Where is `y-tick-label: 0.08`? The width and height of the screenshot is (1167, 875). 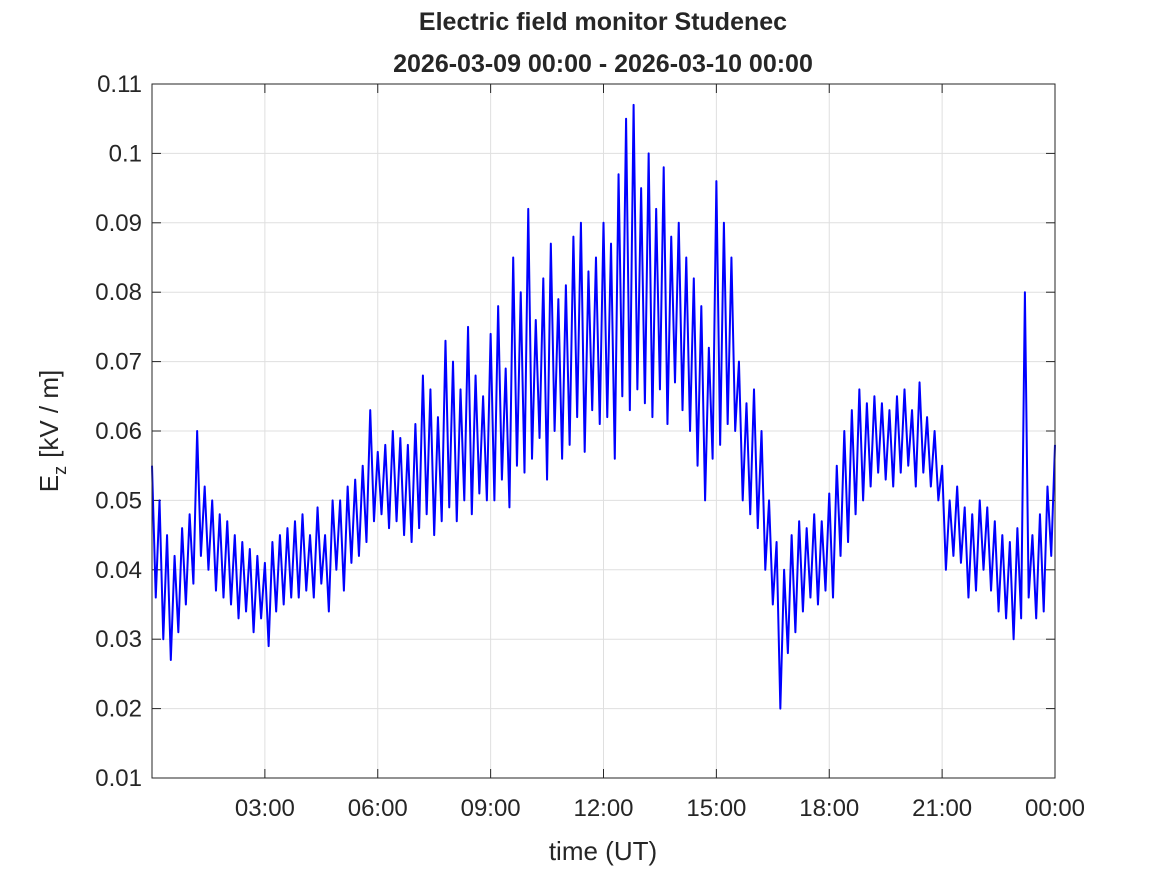 y-tick-label: 0.08 is located at coordinates (118, 292).